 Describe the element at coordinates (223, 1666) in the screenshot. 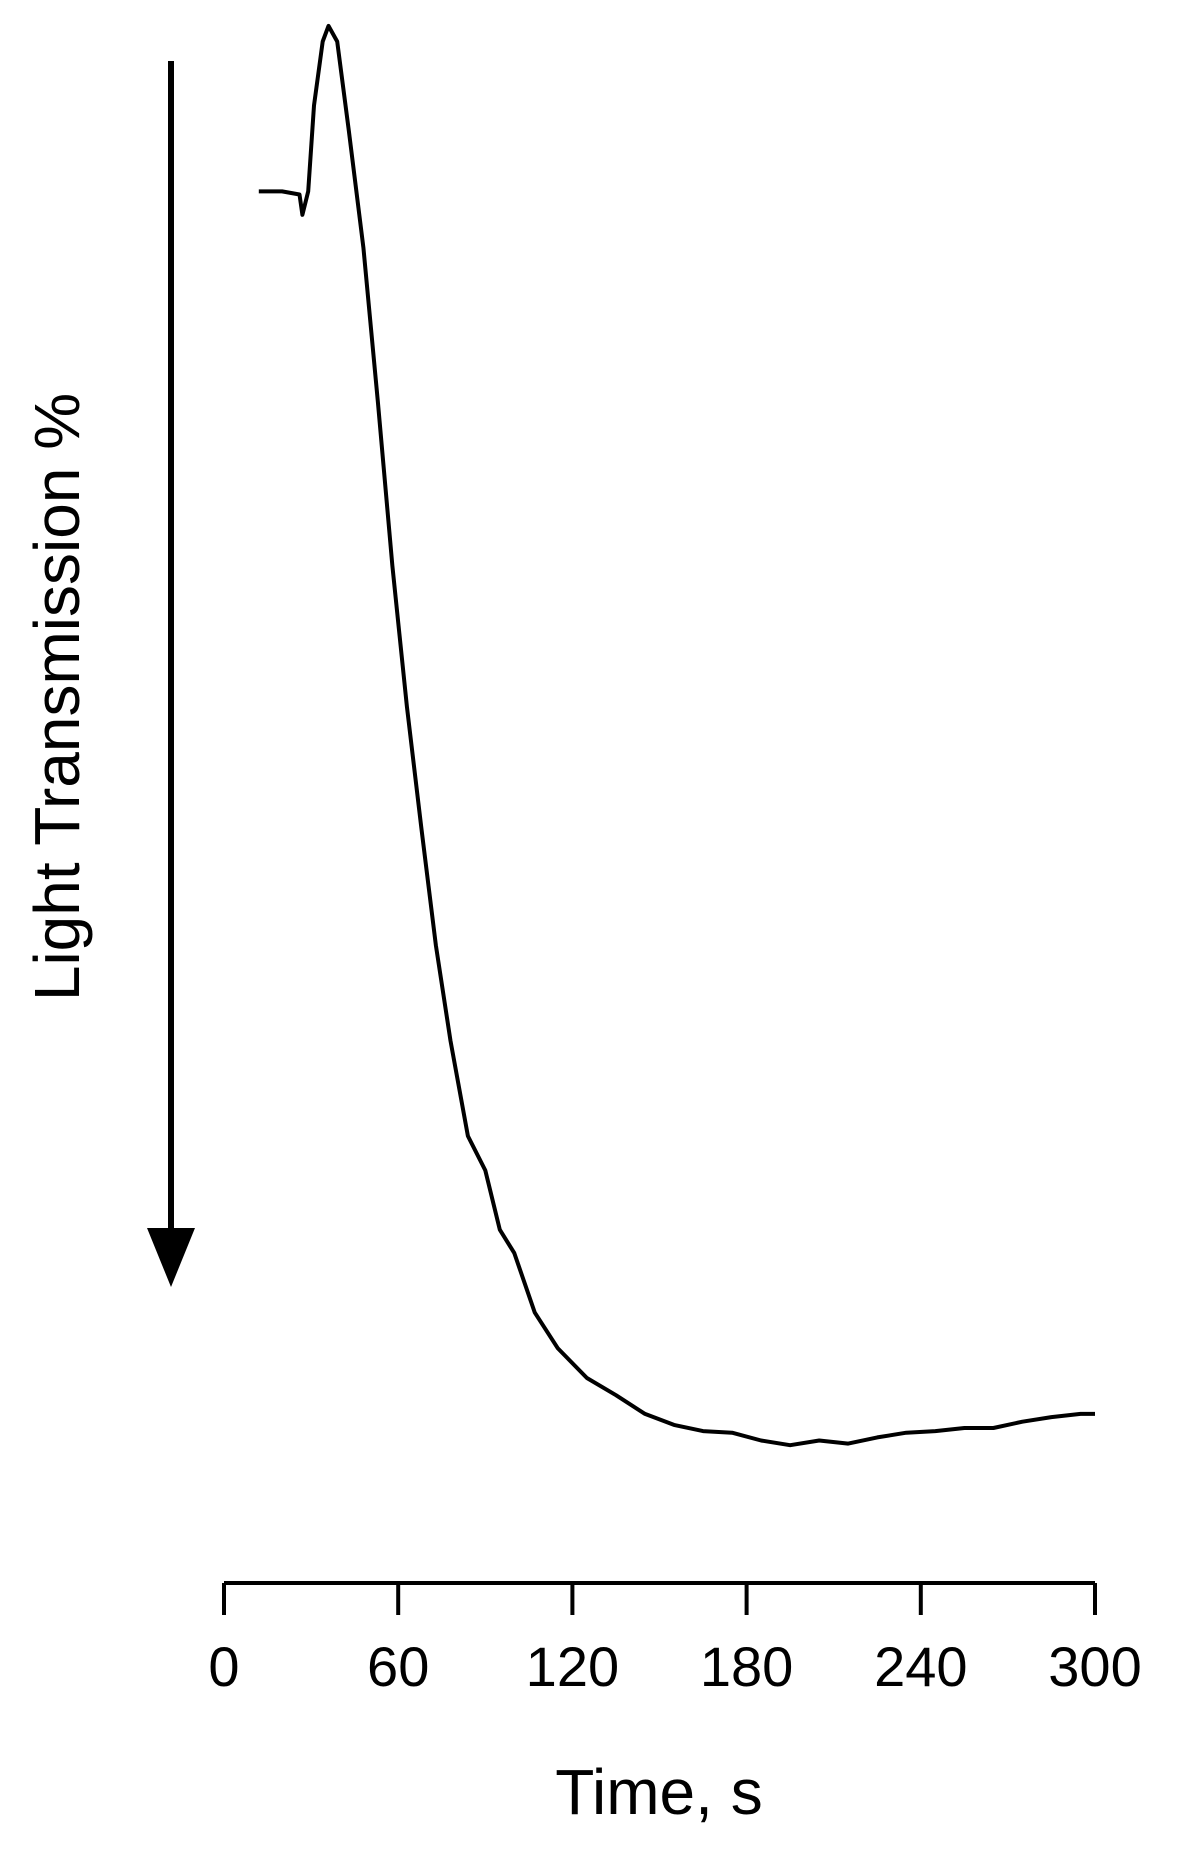

I see `x-tick-label: 0` at that location.